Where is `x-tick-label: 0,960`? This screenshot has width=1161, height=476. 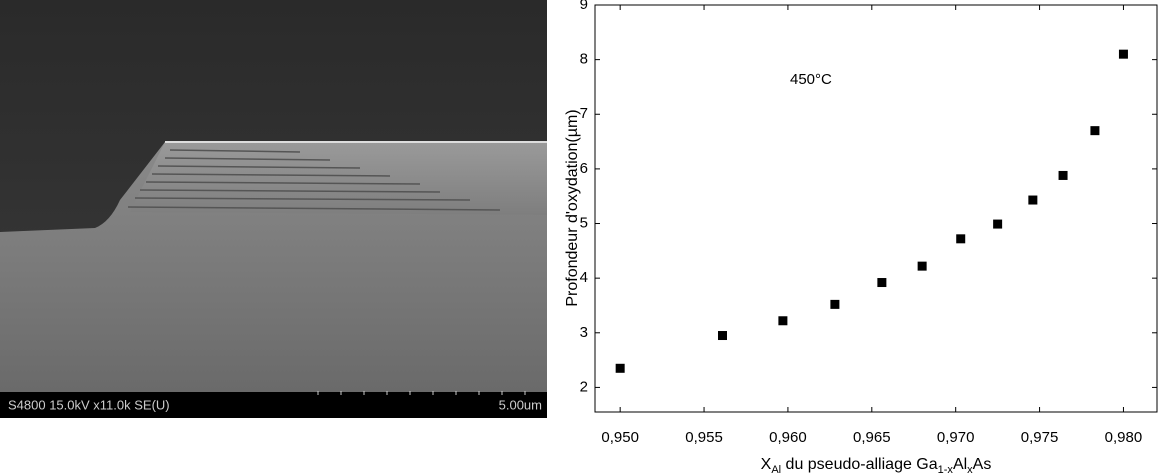 x-tick-label: 0,960 is located at coordinates (788, 437).